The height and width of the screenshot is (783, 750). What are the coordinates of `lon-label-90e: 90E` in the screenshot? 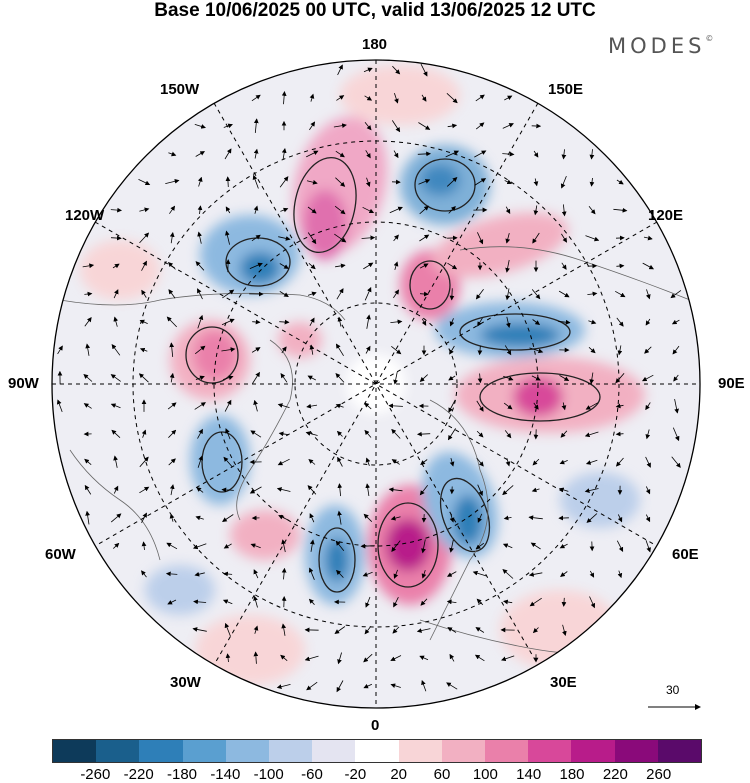 It's located at (731, 383).